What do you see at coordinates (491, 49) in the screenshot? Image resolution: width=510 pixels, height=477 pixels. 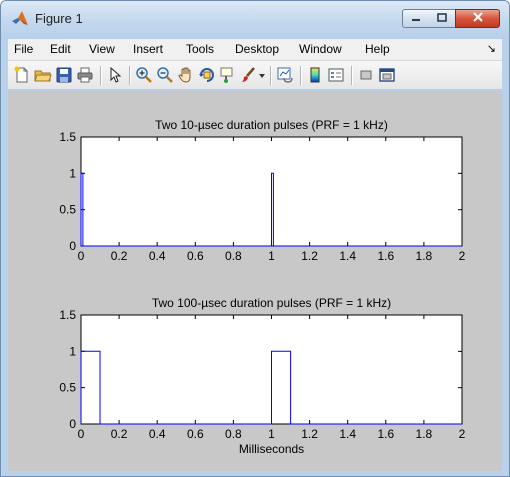 I see `undock-arrow-icon: ↘` at bounding box center [491, 49].